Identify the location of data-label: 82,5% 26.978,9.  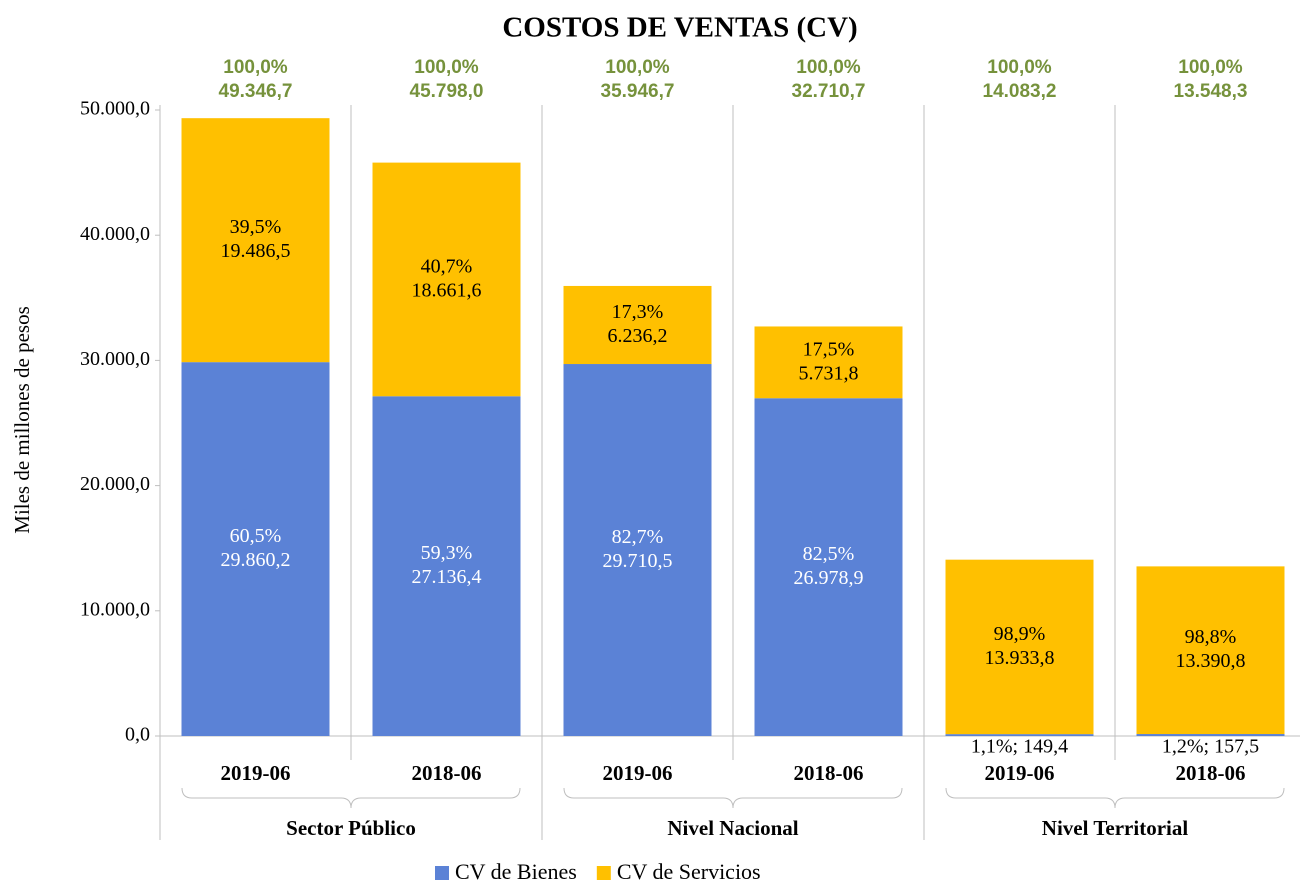
(829, 566).